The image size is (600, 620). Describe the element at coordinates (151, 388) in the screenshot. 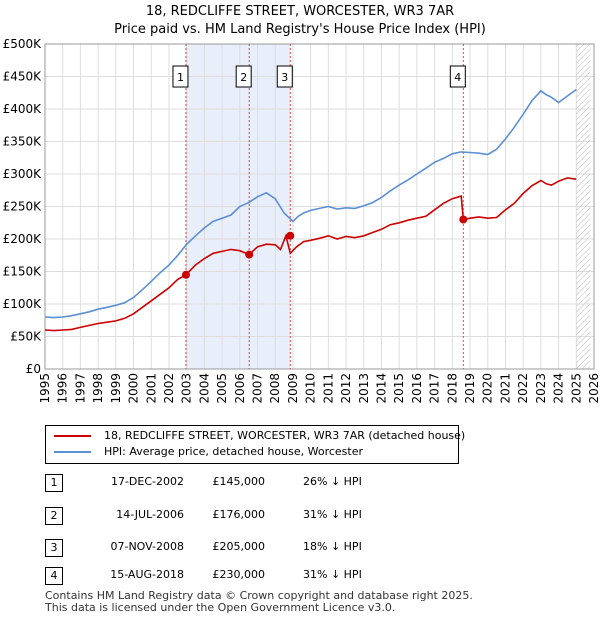

I see `x-tick-label: 2001` at that location.